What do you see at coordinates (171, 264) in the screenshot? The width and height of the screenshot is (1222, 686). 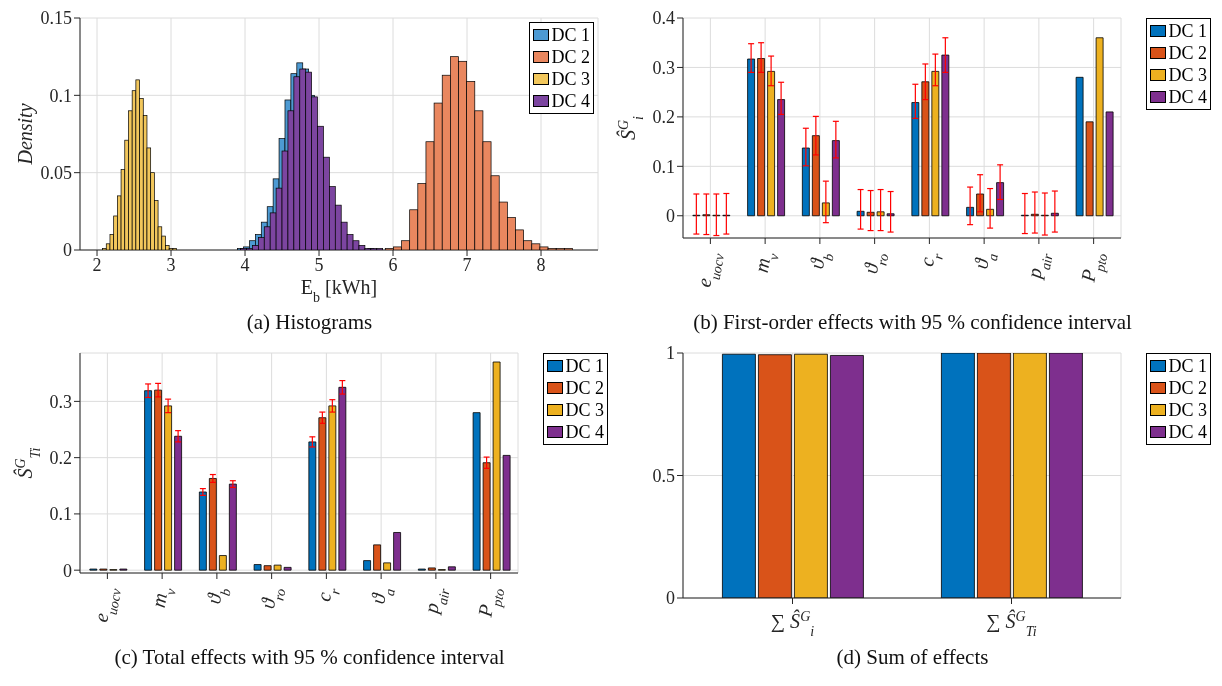 I see `x-tick-label: 3` at bounding box center [171, 264].